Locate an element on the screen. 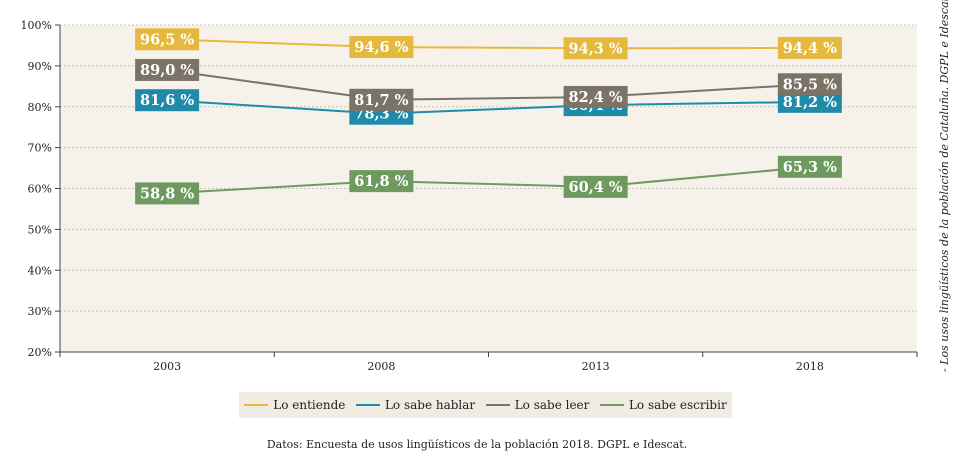 This screenshot has height=460, width=954. y-tick-label: 60% is located at coordinates (40, 189).